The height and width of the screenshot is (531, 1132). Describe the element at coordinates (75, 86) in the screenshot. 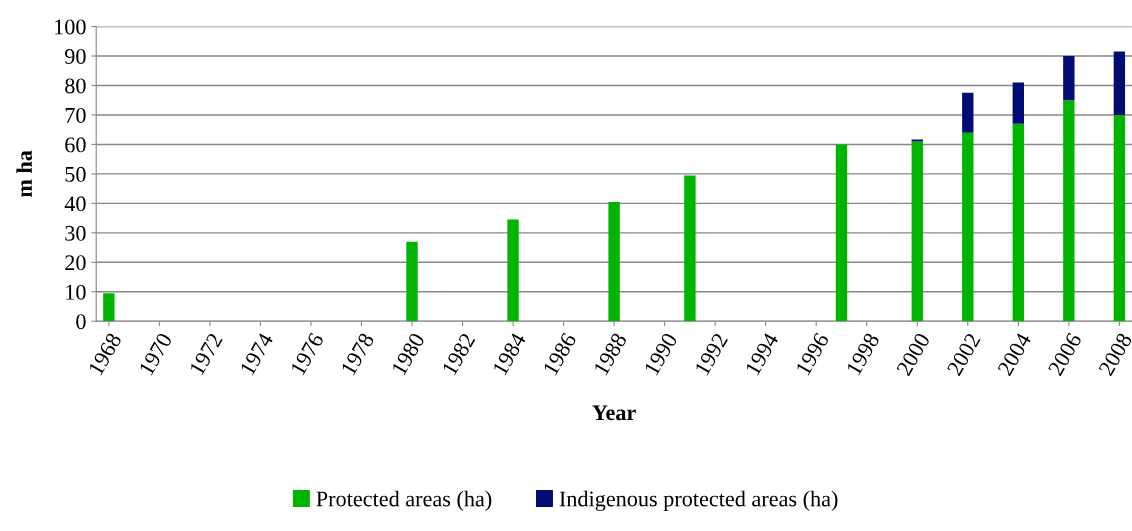

I see `y-tick-label: 80` at that location.